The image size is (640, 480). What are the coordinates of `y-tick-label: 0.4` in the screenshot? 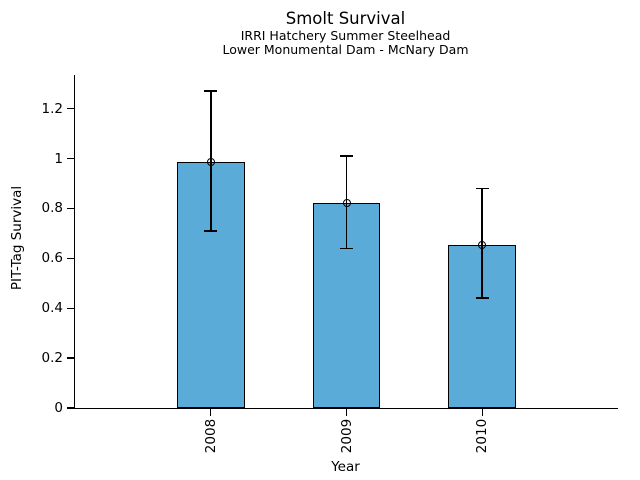 It's located at (52, 308).